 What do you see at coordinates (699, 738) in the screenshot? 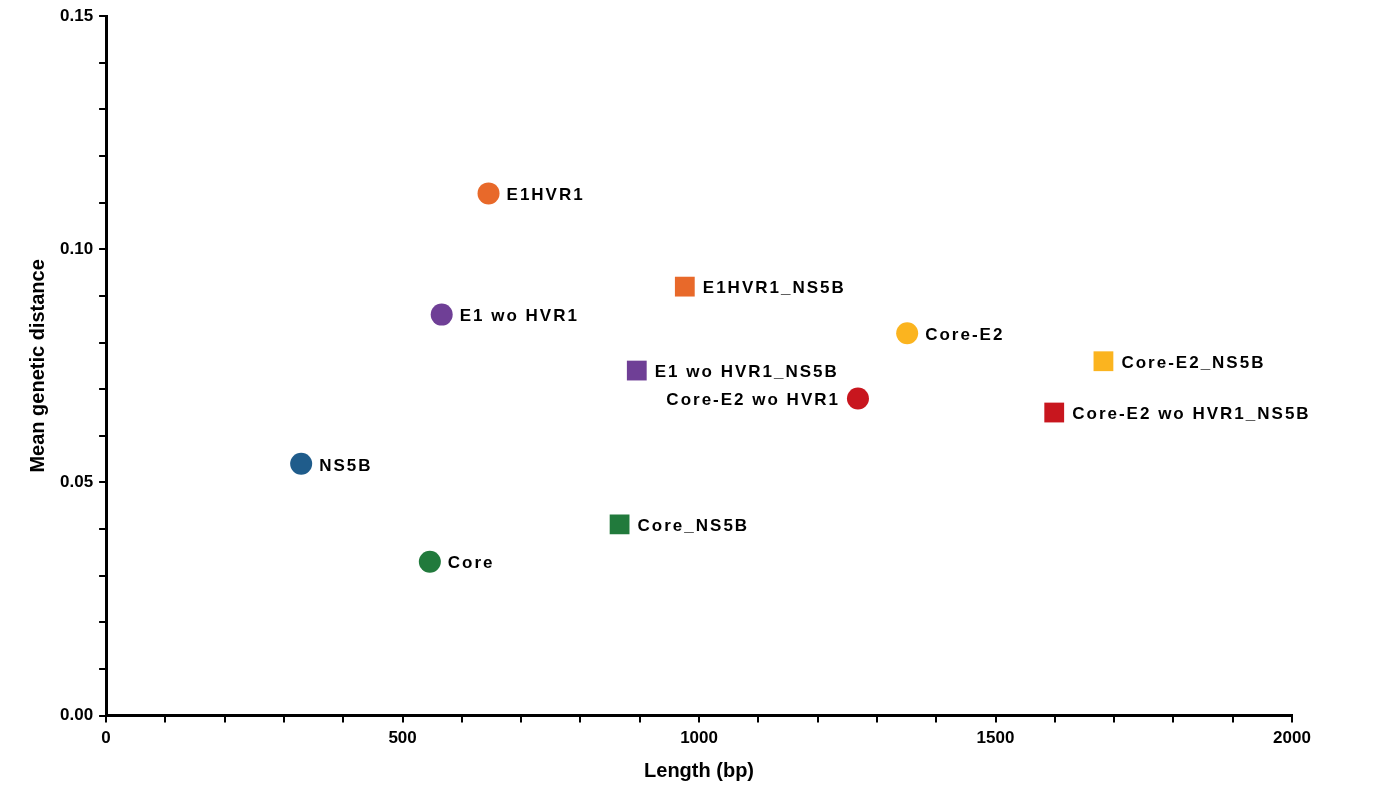
I see `x-tick-label: 1000` at bounding box center [699, 738].